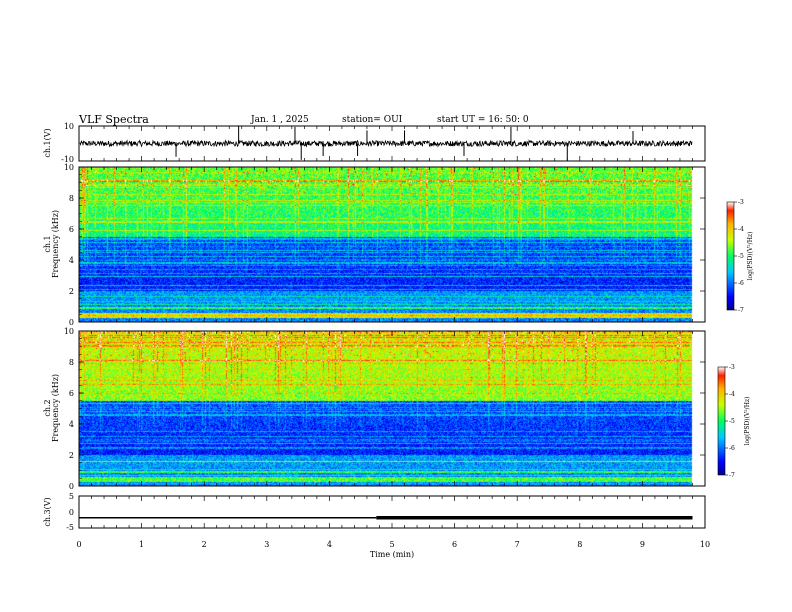 The height and width of the screenshot is (612, 792). Describe the element at coordinates (47, 407) in the screenshot. I see `ch2-spec-ylabel-channel: ch.2` at that location.